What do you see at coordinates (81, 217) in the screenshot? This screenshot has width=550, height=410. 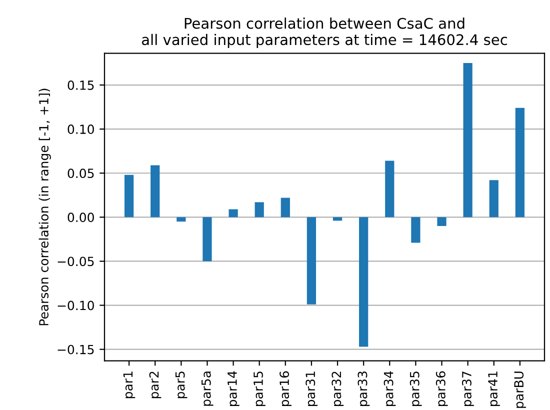 I see `y-tick-label: 0.00` at bounding box center [81, 217].